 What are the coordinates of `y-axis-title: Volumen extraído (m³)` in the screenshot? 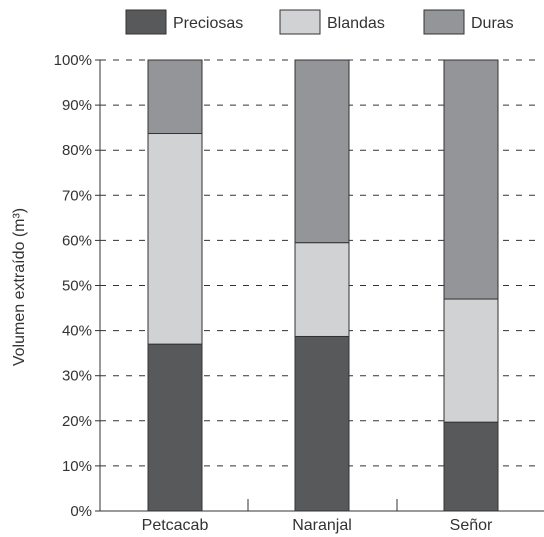 It's located at (19, 287).